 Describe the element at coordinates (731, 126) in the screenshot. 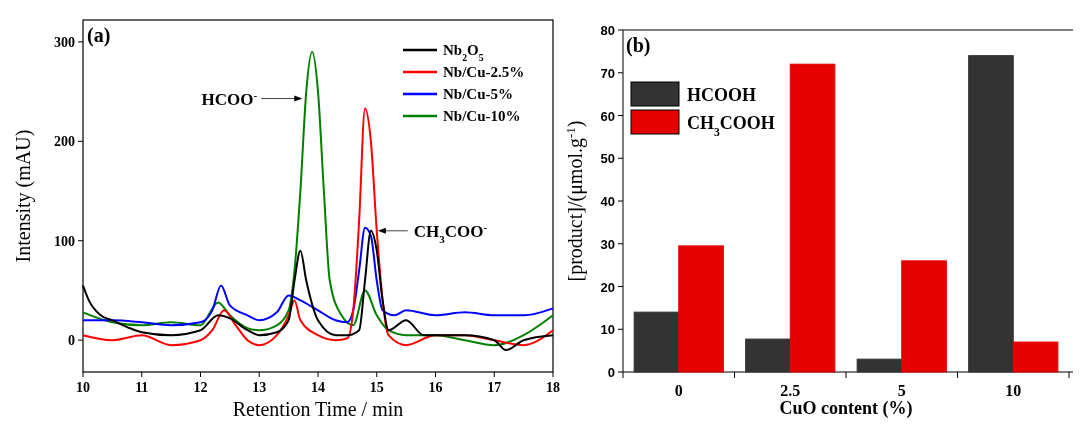

I see `legend-label: CH$_{3}$COOH` at that location.